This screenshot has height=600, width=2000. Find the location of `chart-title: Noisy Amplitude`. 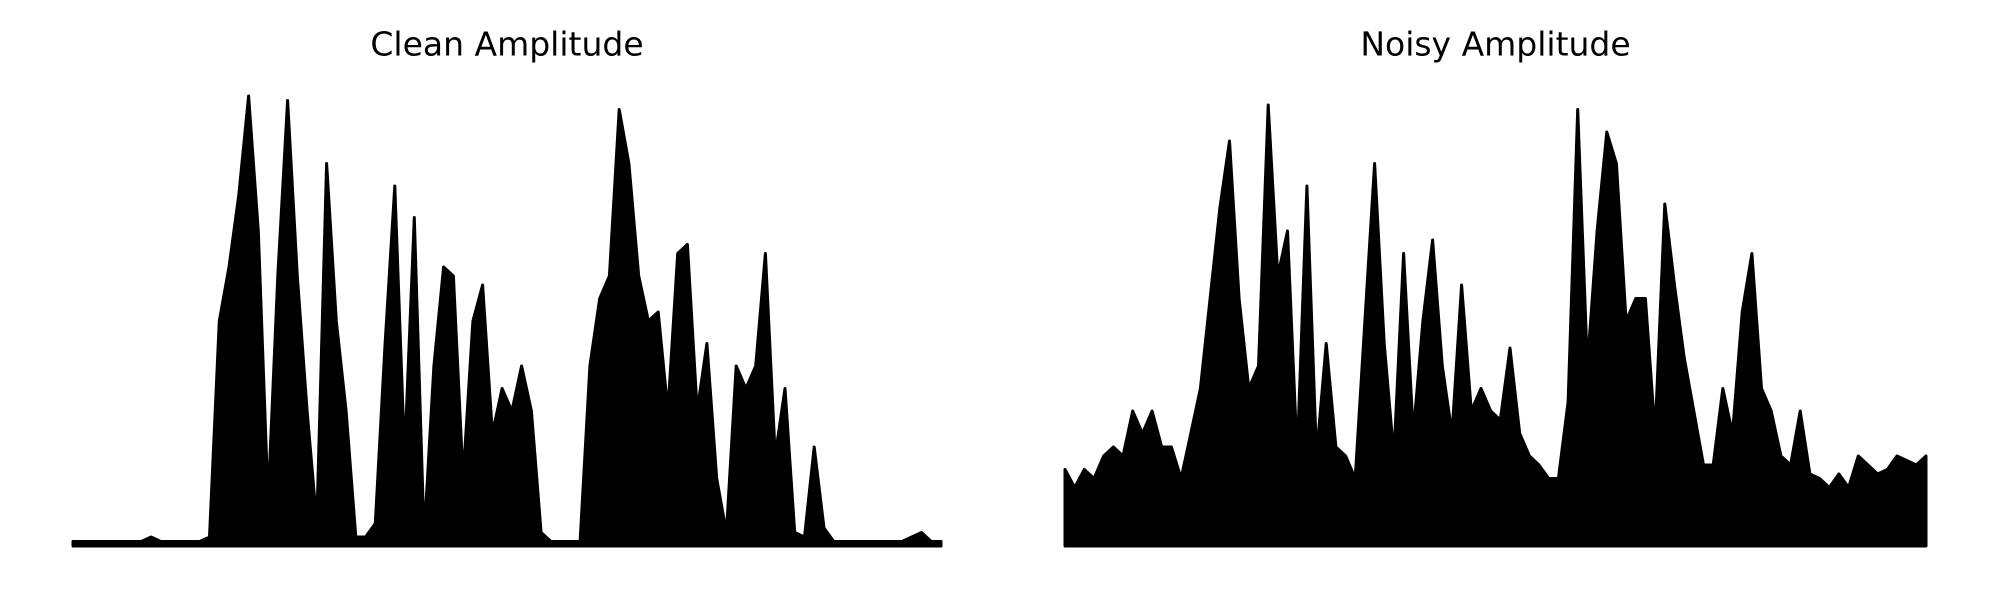

chart-title: Noisy Amplitude is located at coordinates (1495, 44).